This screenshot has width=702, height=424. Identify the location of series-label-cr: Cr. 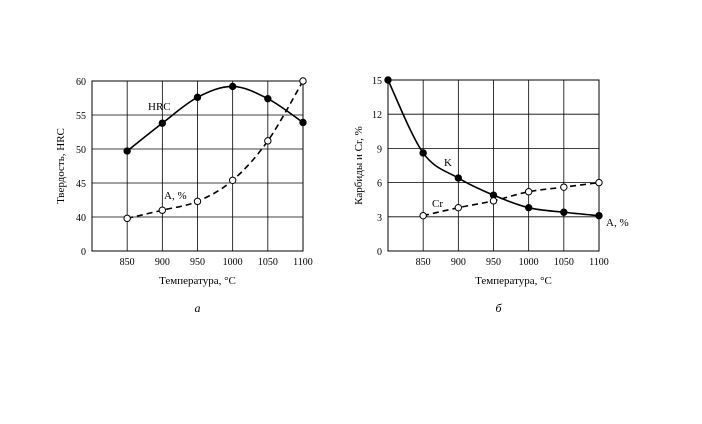
(437, 204).